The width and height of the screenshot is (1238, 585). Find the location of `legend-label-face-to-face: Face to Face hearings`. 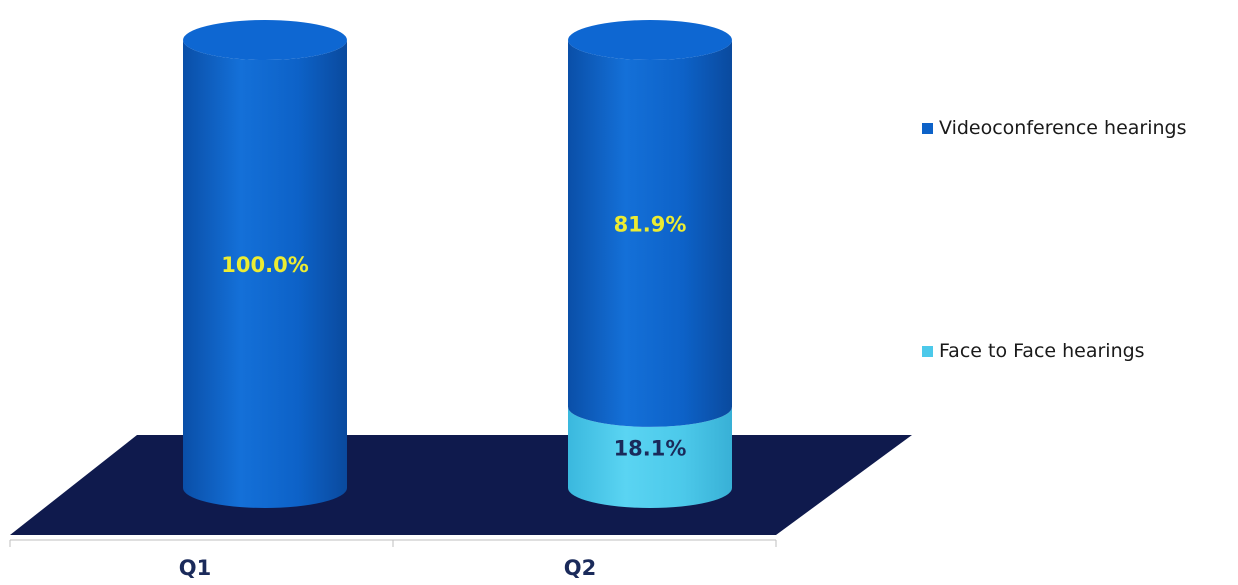

legend-label-face-to-face: Face to Face hearings is located at coordinates (1042, 351).